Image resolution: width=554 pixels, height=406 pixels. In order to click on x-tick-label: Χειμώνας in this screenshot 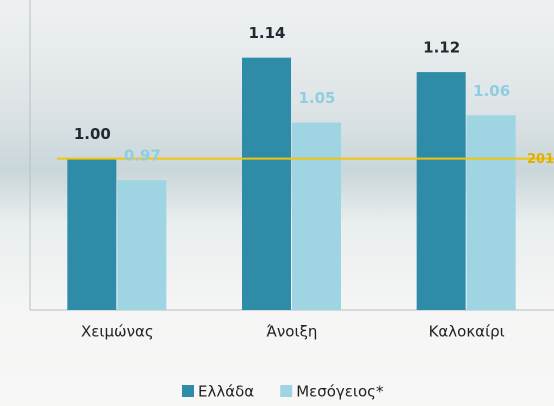, I will do `click(117, 332)`.